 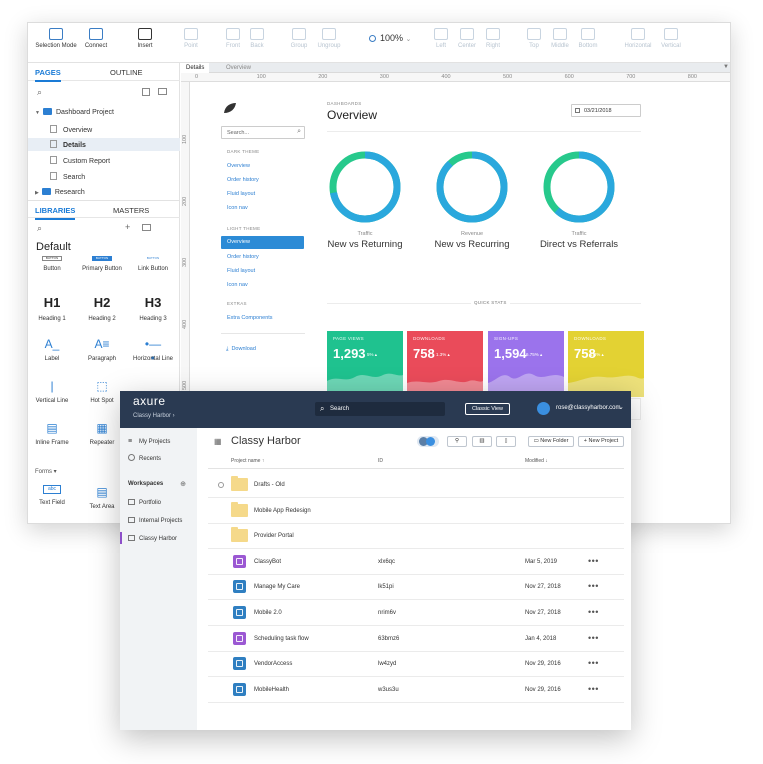 I want to click on doc-tab-overview: Overview, so click(x=239, y=68).